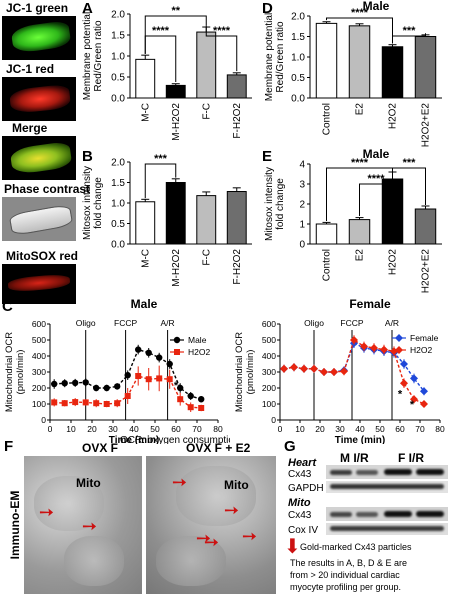 Image resolution: width=450 pixels, height=596 pixels. I want to click on y-axis-label: fold change, so click(280, 204).